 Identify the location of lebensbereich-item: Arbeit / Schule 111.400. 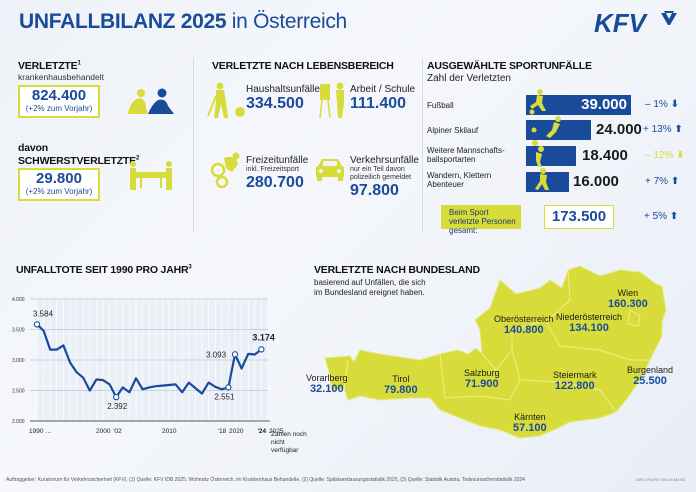
(383, 98).